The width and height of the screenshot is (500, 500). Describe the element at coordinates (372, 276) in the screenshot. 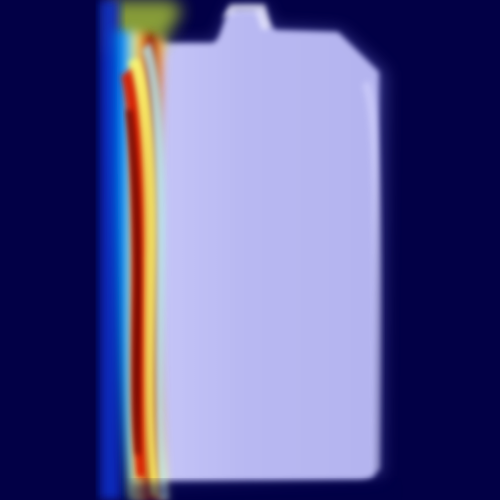

I see `object-right-rim` at that location.